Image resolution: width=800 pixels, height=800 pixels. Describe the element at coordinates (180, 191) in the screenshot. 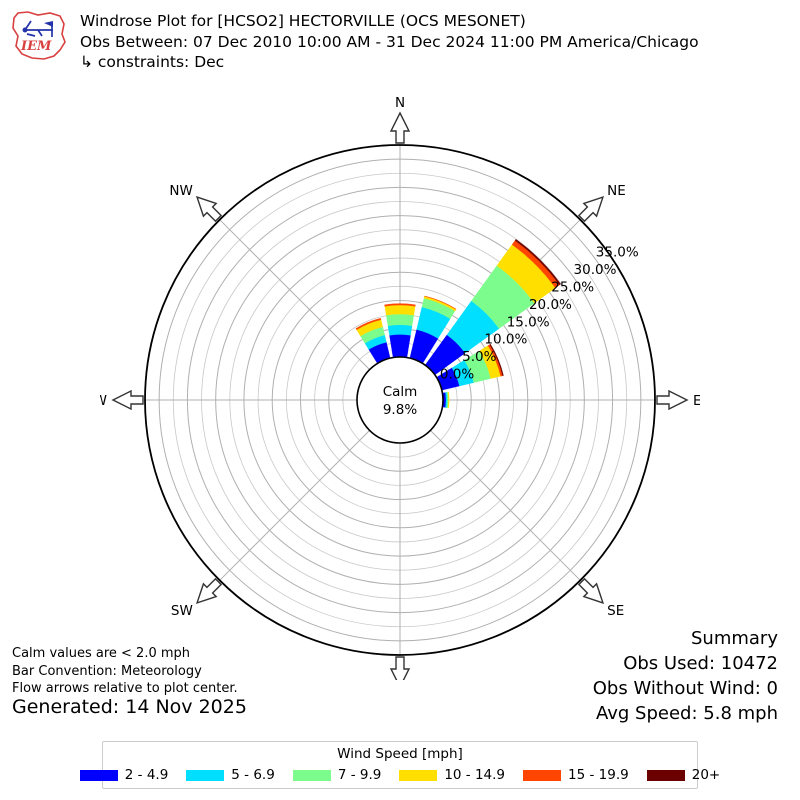

I see `direction-label-NW: NW` at that location.